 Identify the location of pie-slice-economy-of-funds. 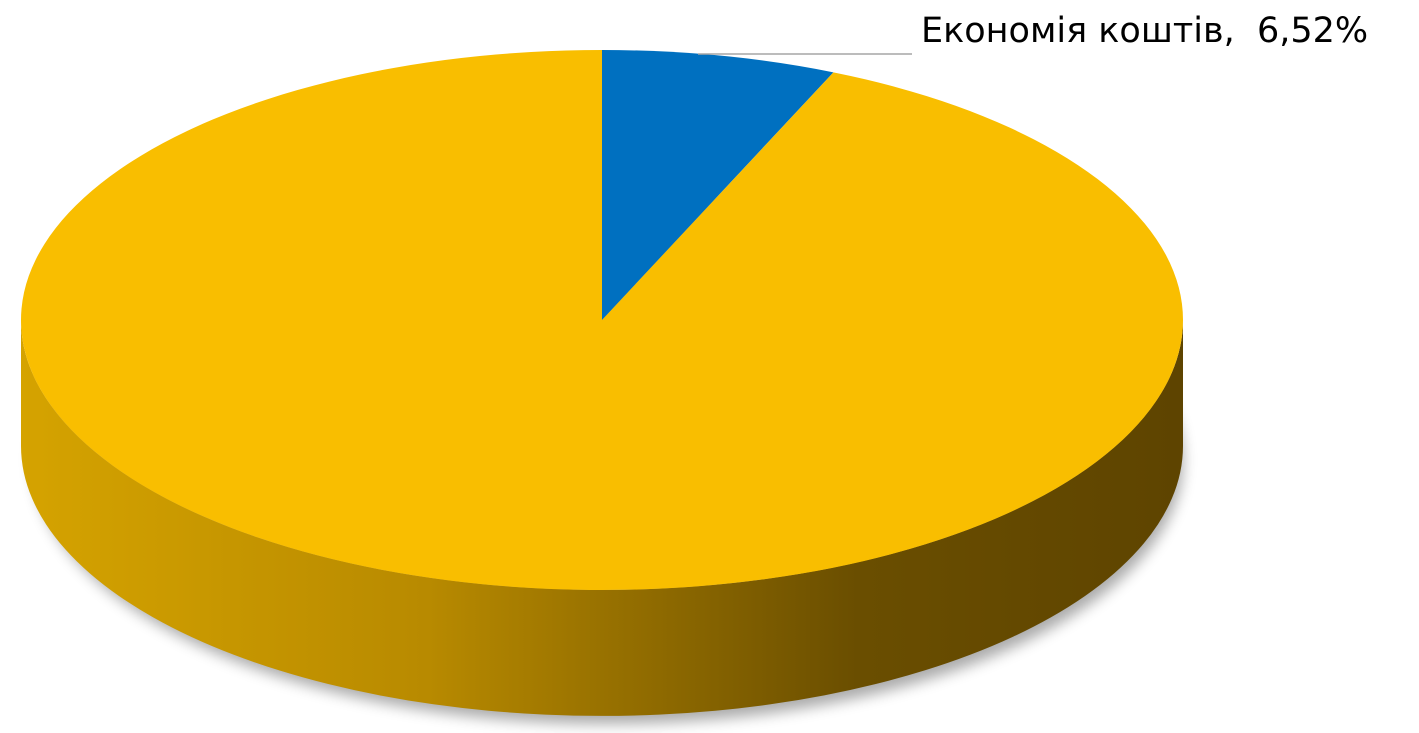
(718, 185).